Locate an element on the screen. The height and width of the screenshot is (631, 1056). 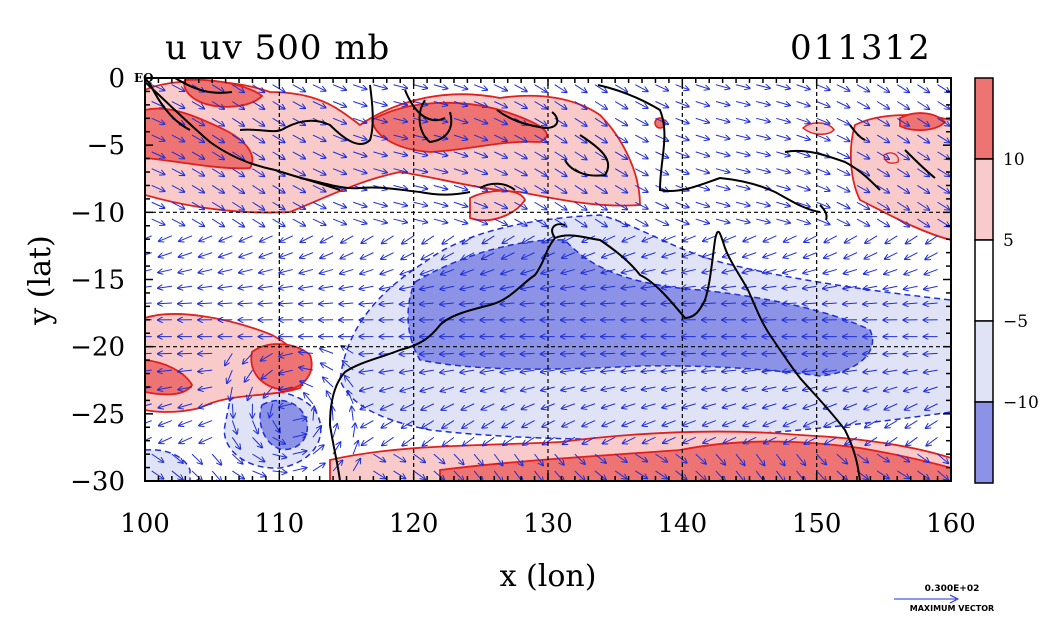
colorbar-label: 5 is located at coordinates (1008, 241).